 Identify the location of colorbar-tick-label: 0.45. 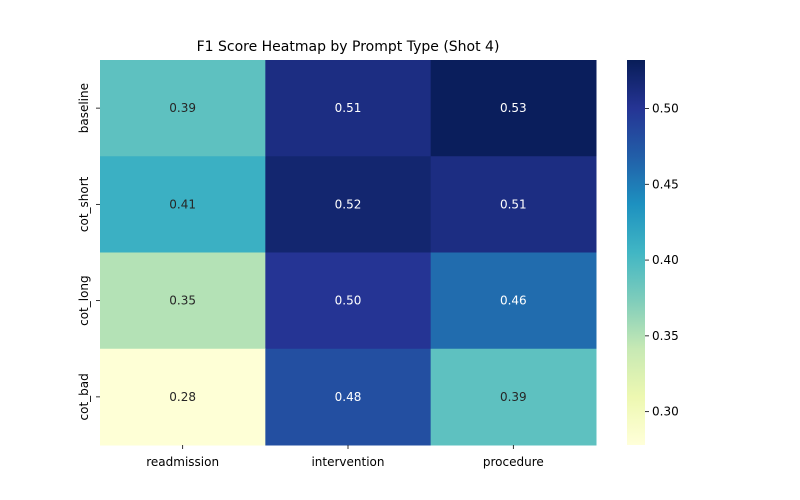
(665, 184).